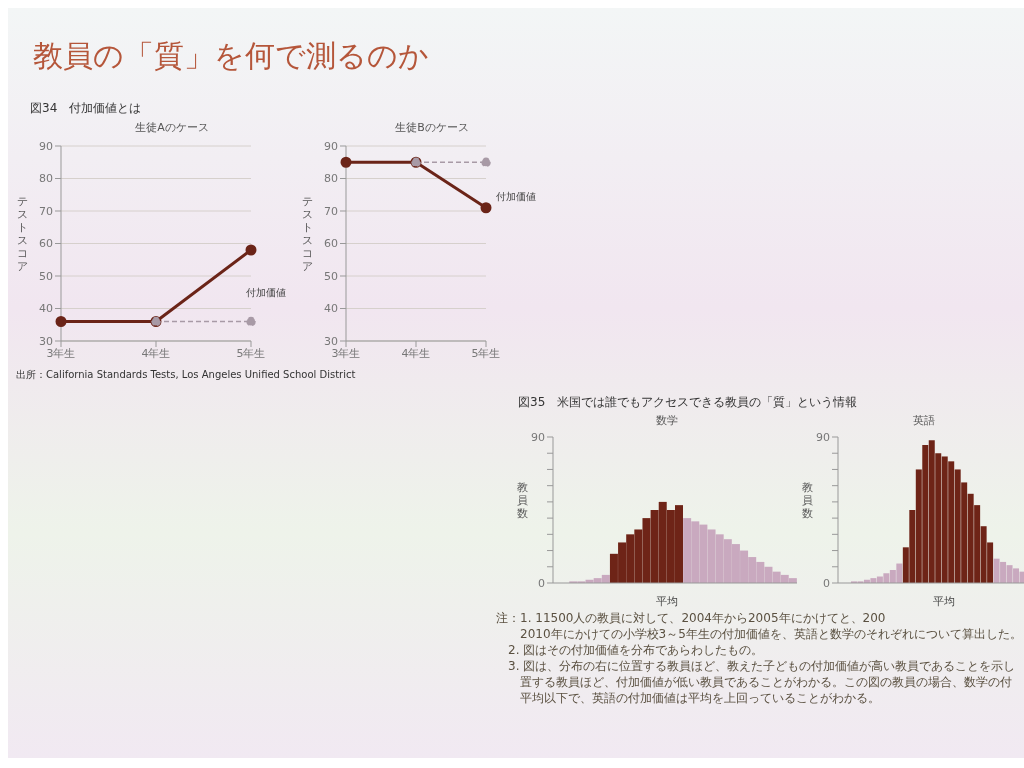 Image resolution: width=1024 pixels, height=768 pixels. Describe the element at coordinates (636, 650) in the screenshot. I see `text: 2. 図はその付加価値を分布であらわしたもの。` at that location.